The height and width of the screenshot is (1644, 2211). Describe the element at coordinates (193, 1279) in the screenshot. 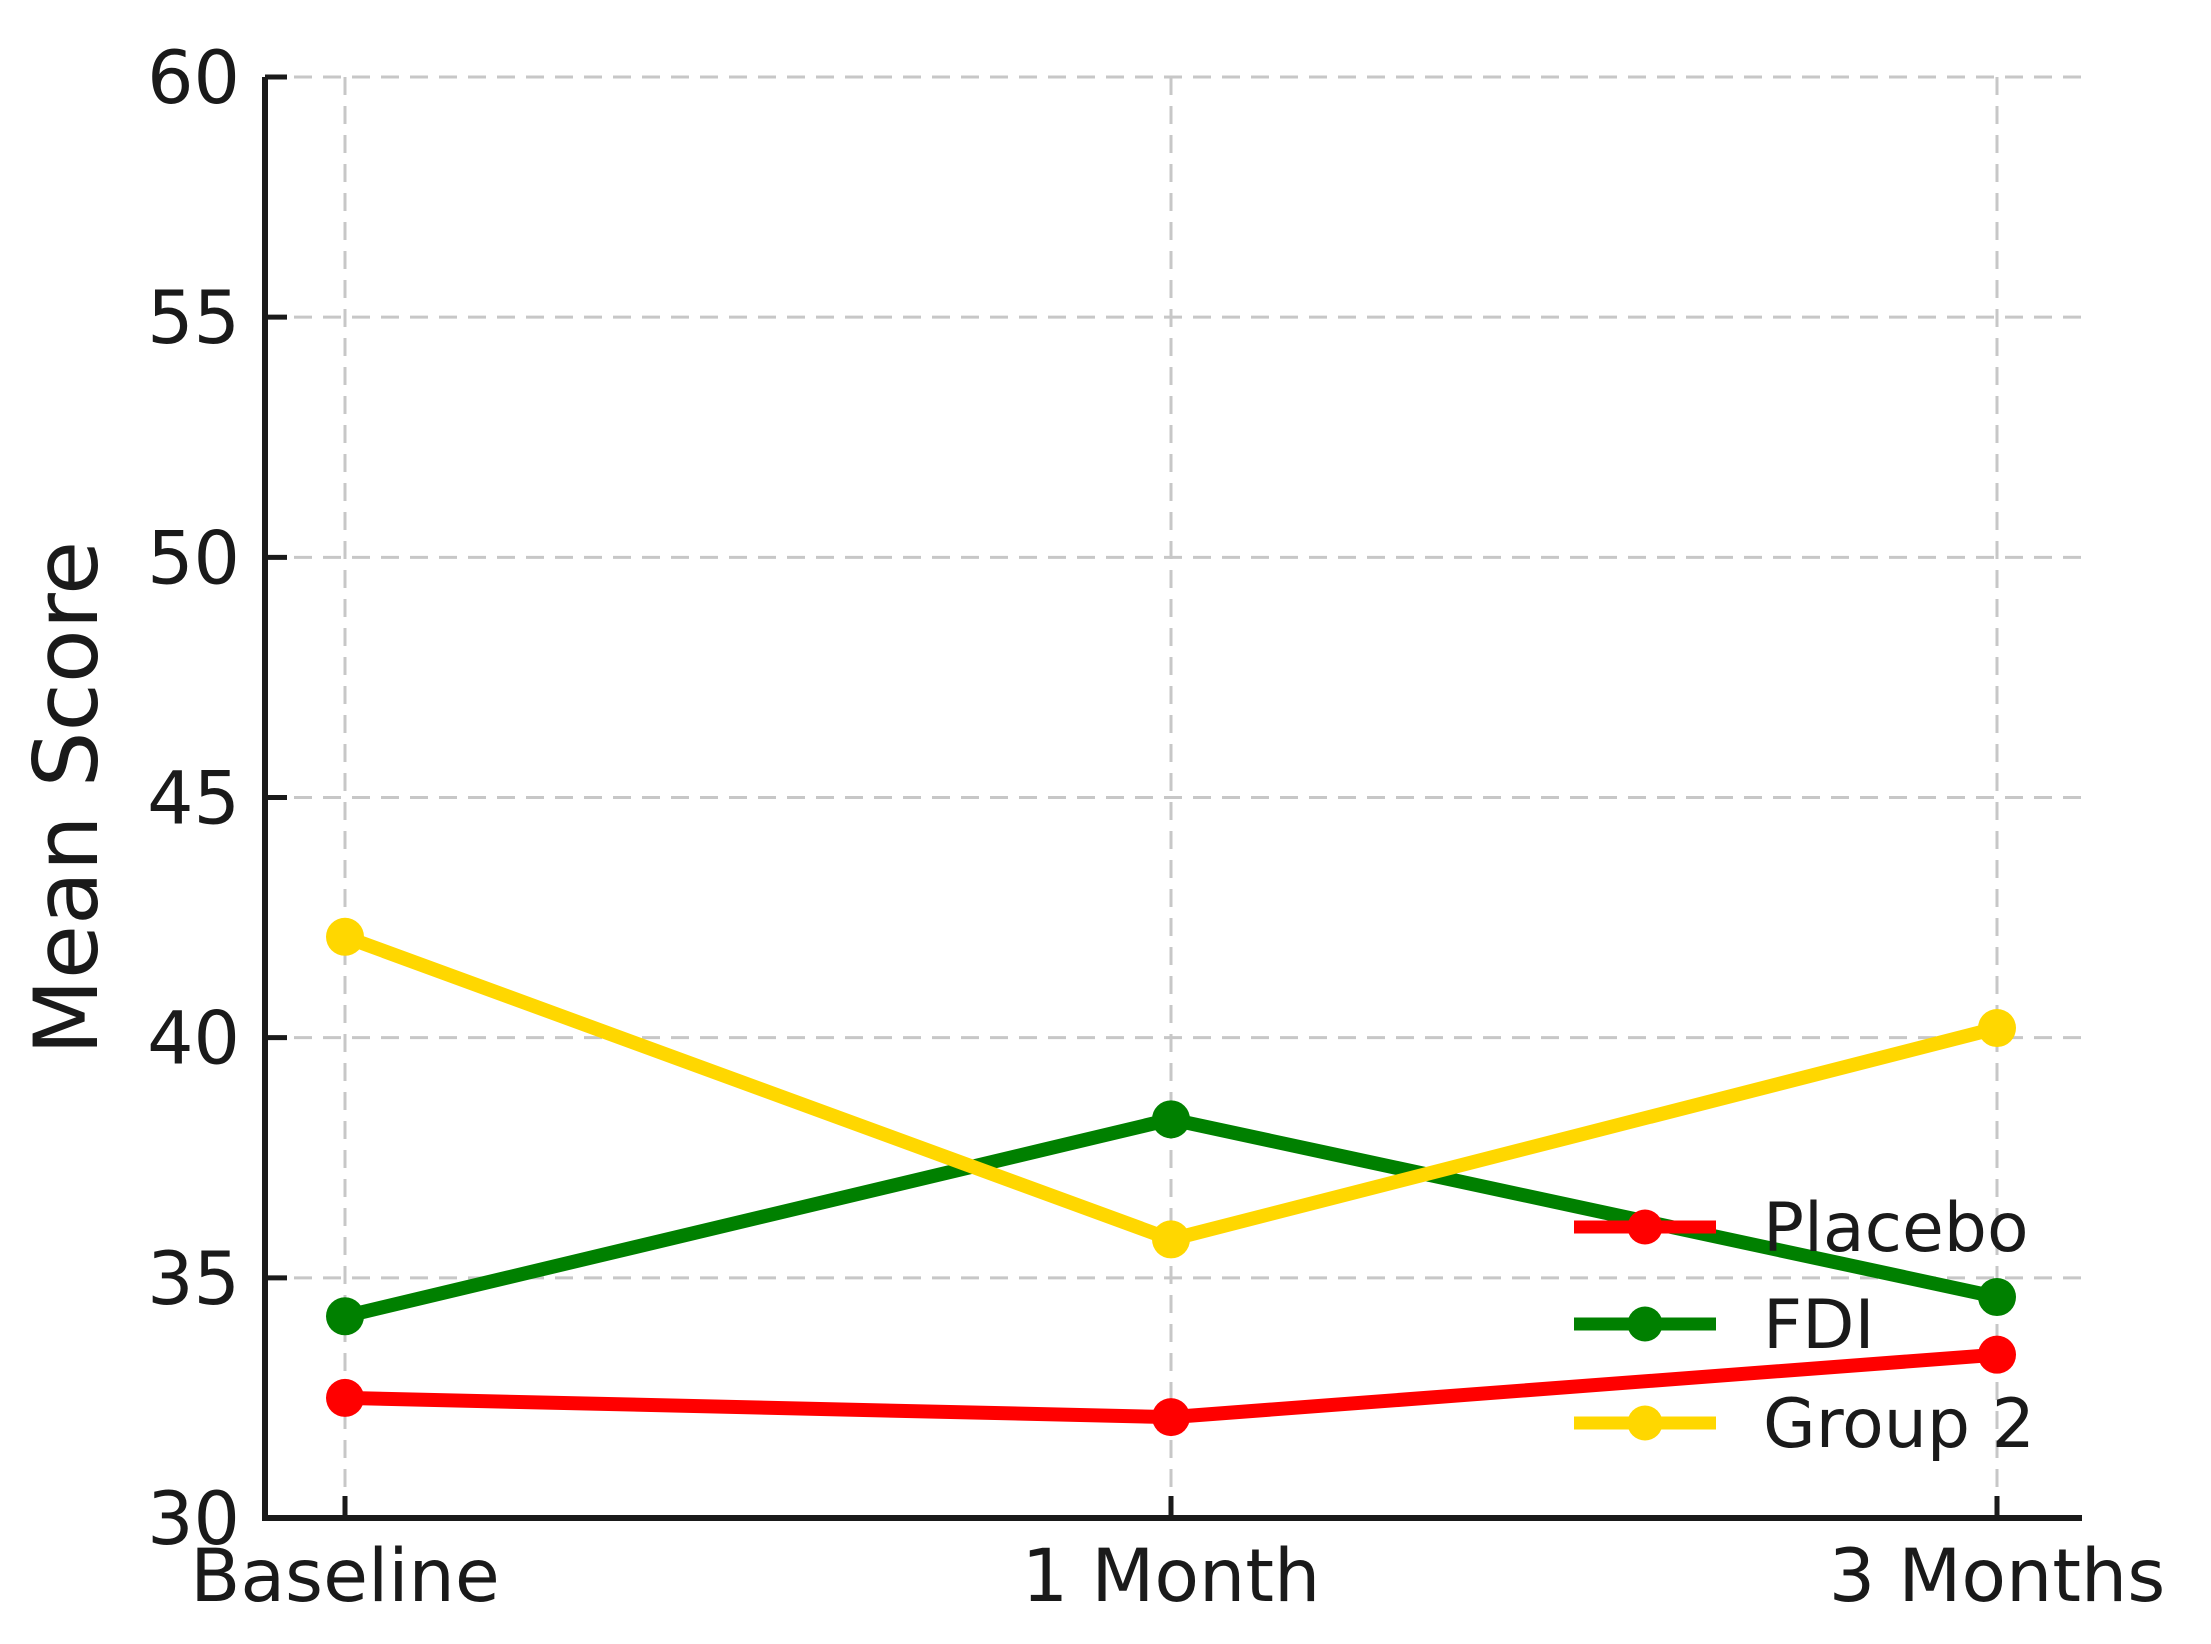

I see `y-tick-label: 35` at that location.